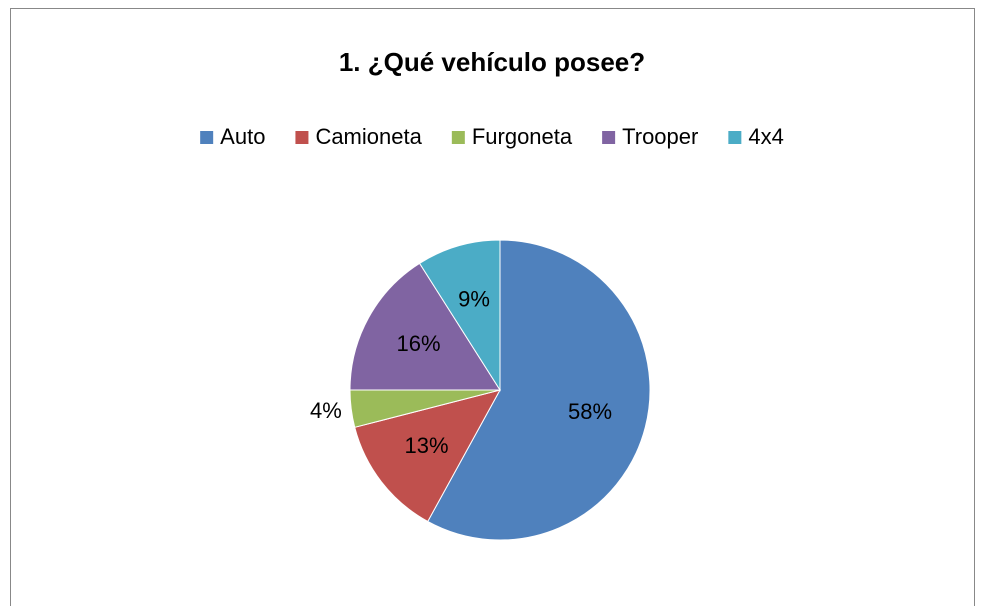 This screenshot has width=984, height=606. What do you see at coordinates (765, 136) in the screenshot?
I see `legend-label: 4x4` at bounding box center [765, 136].